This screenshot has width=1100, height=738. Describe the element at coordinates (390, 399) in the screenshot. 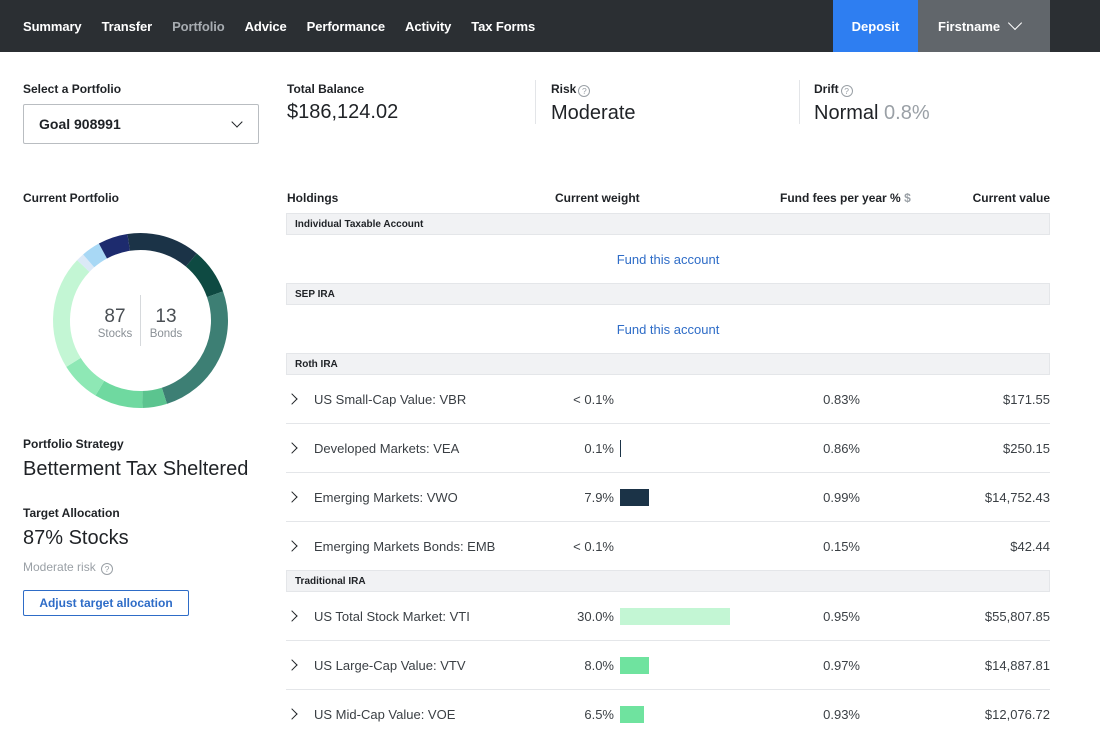

I see `holding-name: US Small-Cap Value: VBR` at that location.